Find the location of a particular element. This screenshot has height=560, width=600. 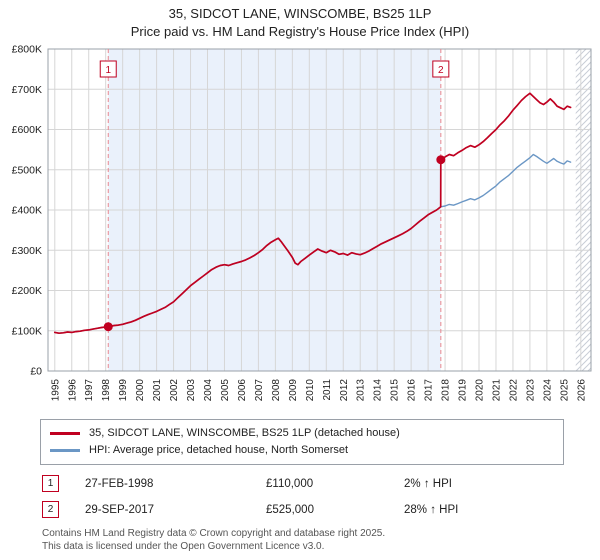

x-tick-label: 2001 is located at coordinates (157, 390).